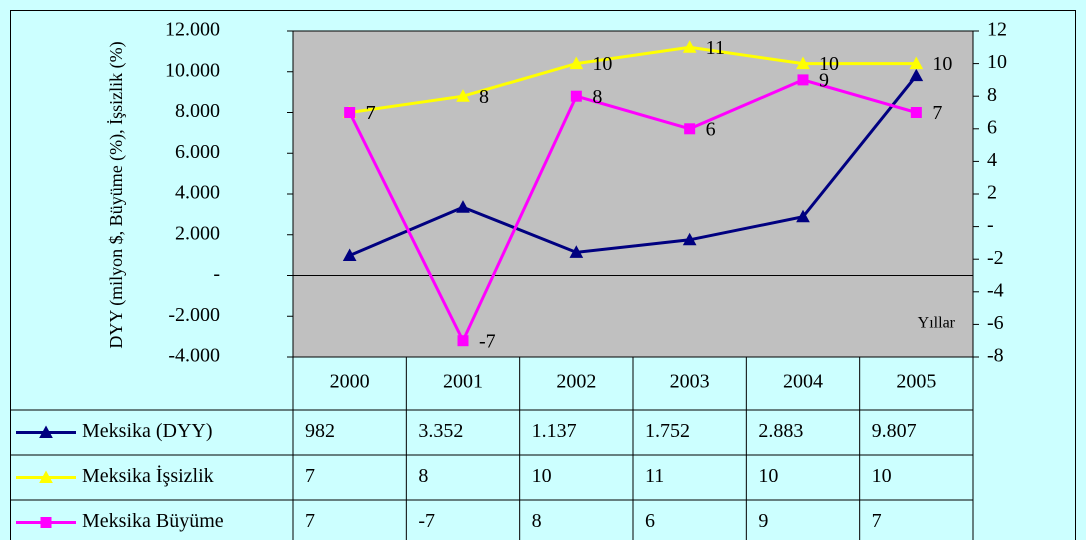 Image resolution: width=1086 pixels, height=540 pixels. What do you see at coordinates (997, 30) in the screenshot?
I see `y2-tick-label: 12` at bounding box center [997, 30].